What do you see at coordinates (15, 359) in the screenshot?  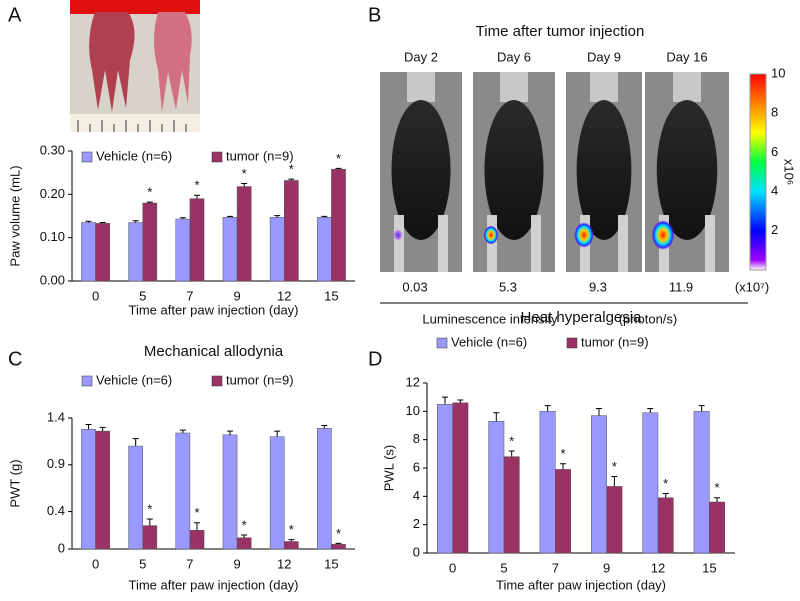 I see `panel-label: C` at bounding box center [15, 359].